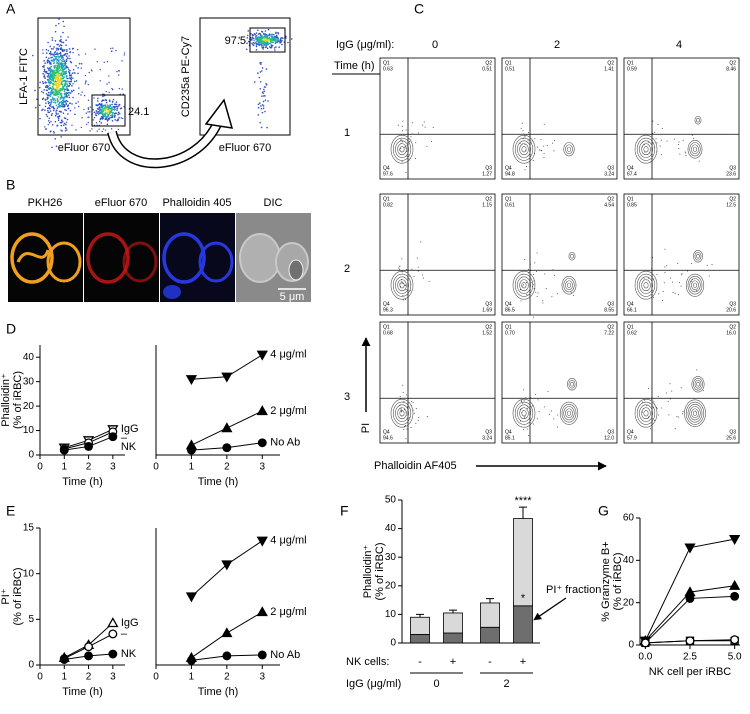  I want to click on quadrant-name: Q2, so click(732, 327).